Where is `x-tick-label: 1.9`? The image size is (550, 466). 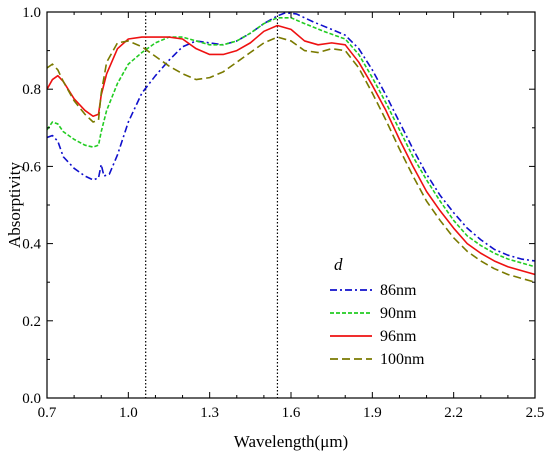
x-tick-label: 1.9 is located at coordinates (372, 413).